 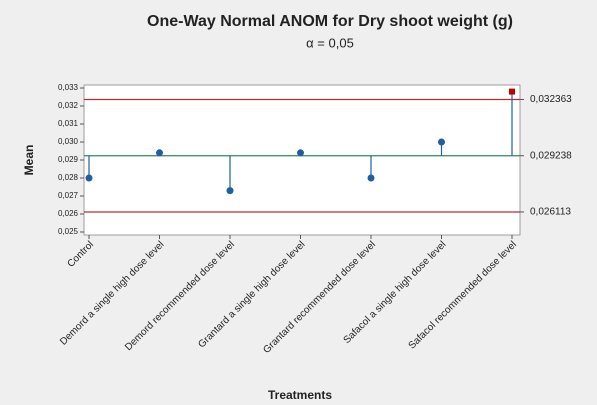 I want to click on y-tick-label: 0,025, so click(x=68, y=231).